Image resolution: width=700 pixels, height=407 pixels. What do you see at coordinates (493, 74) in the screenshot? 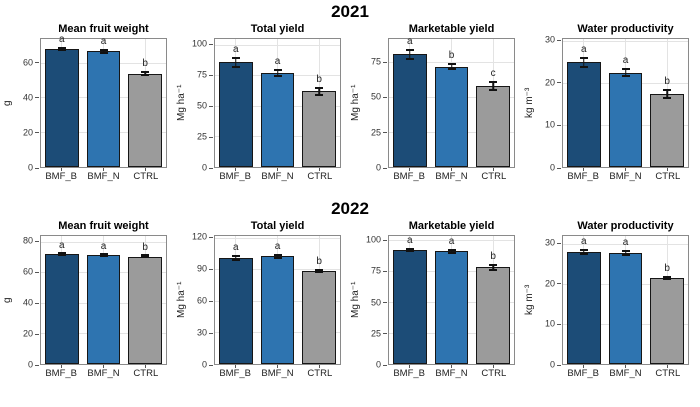
I see `sig-letter-ctrl: c` at bounding box center [493, 74].